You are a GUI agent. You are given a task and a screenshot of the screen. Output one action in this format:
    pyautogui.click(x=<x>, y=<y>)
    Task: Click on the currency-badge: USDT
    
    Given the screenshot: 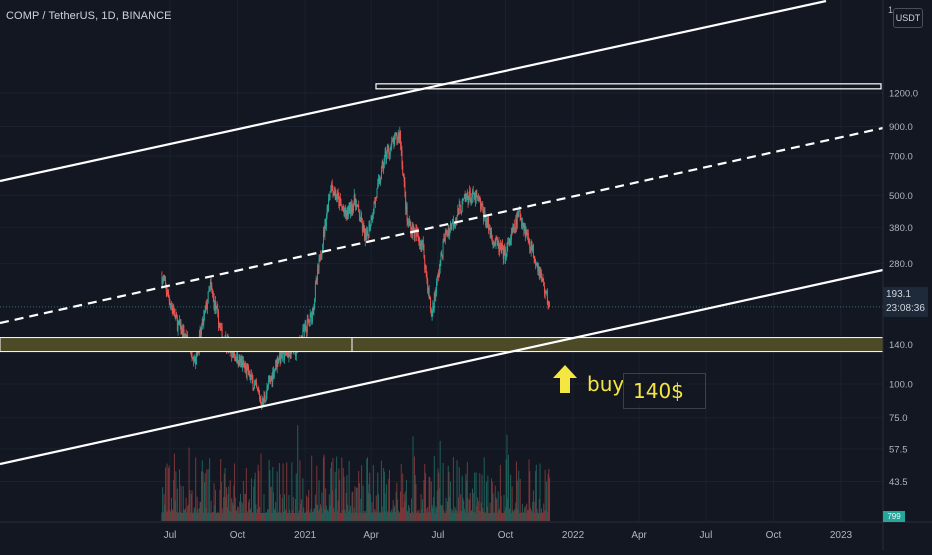 What is the action you would take?
    pyautogui.click(x=908, y=18)
    